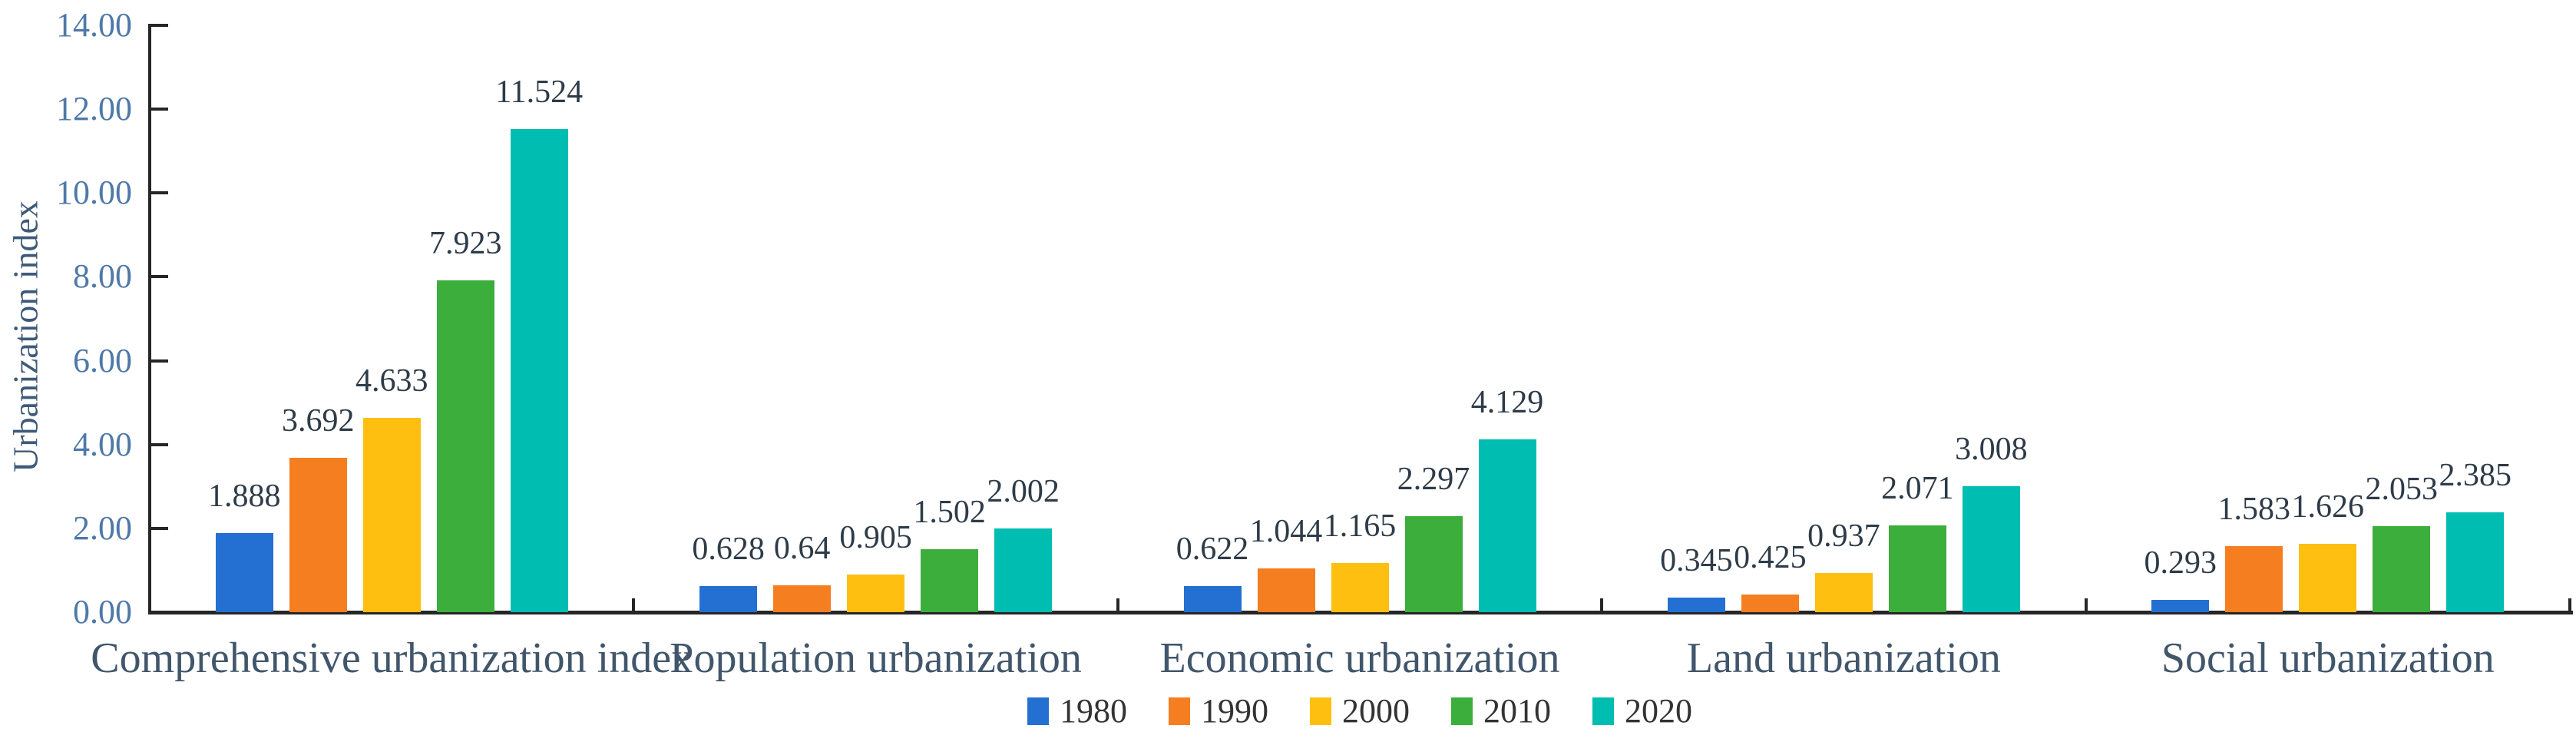 The width and height of the screenshot is (2576, 742). Describe the element at coordinates (1179, 711) in the screenshot. I see `legend-swatch-1990` at that location.